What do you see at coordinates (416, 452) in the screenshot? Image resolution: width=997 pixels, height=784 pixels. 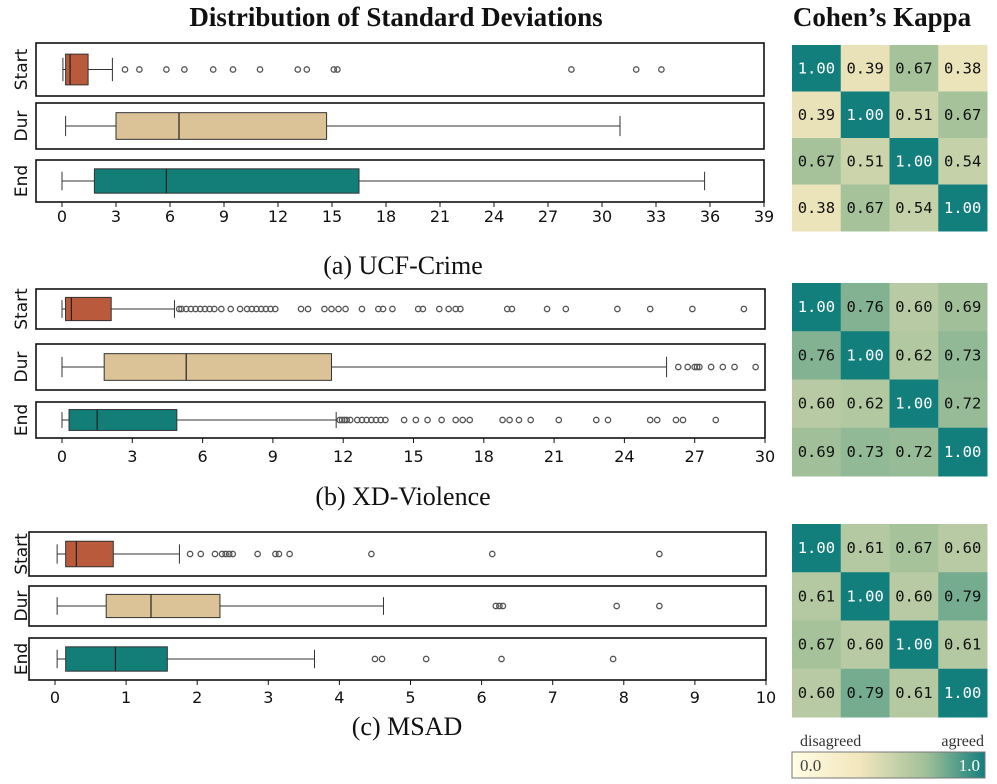 I see `x-axis: 0 3 6 9 12 15 18 21 24 27 30` at bounding box center [416, 452].